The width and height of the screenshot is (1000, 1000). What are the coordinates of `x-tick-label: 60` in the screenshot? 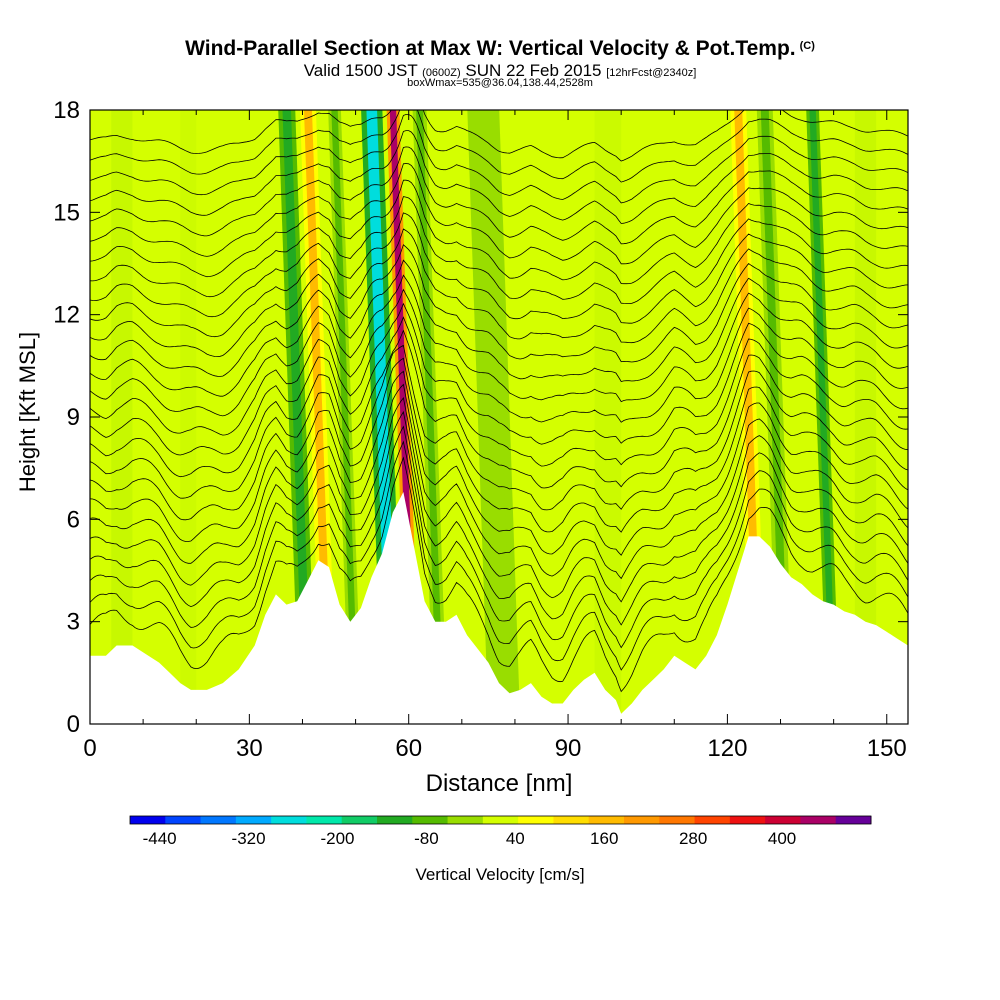 It's located at (408, 748).